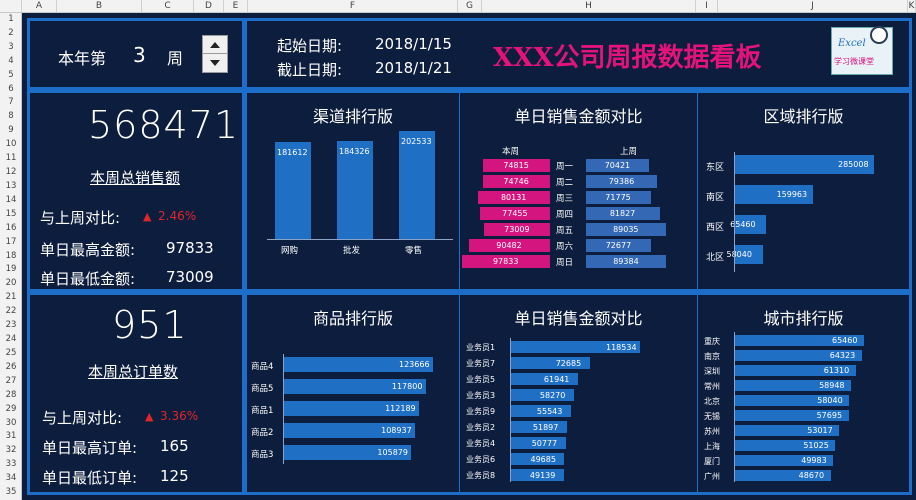 The image size is (916, 500). Describe the element at coordinates (11, 269) in the screenshot. I see `row-header-cell: 19` at that location.